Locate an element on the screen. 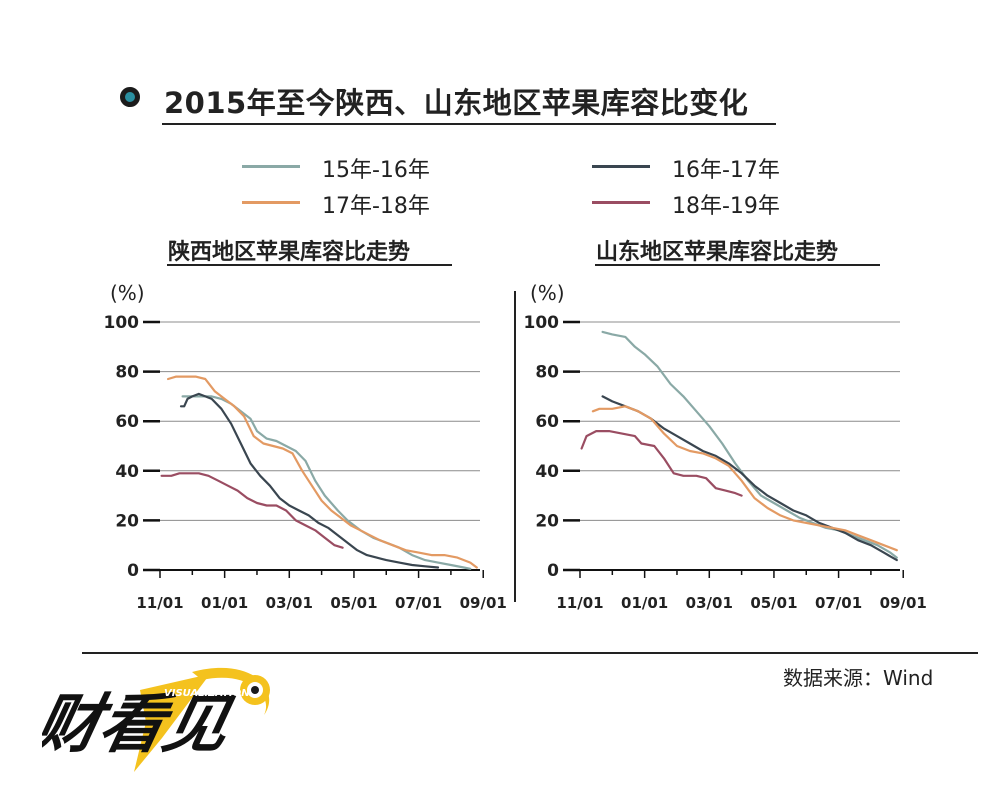  shandong-x-tick-label: 01/01 is located at coordinates (644, 603).